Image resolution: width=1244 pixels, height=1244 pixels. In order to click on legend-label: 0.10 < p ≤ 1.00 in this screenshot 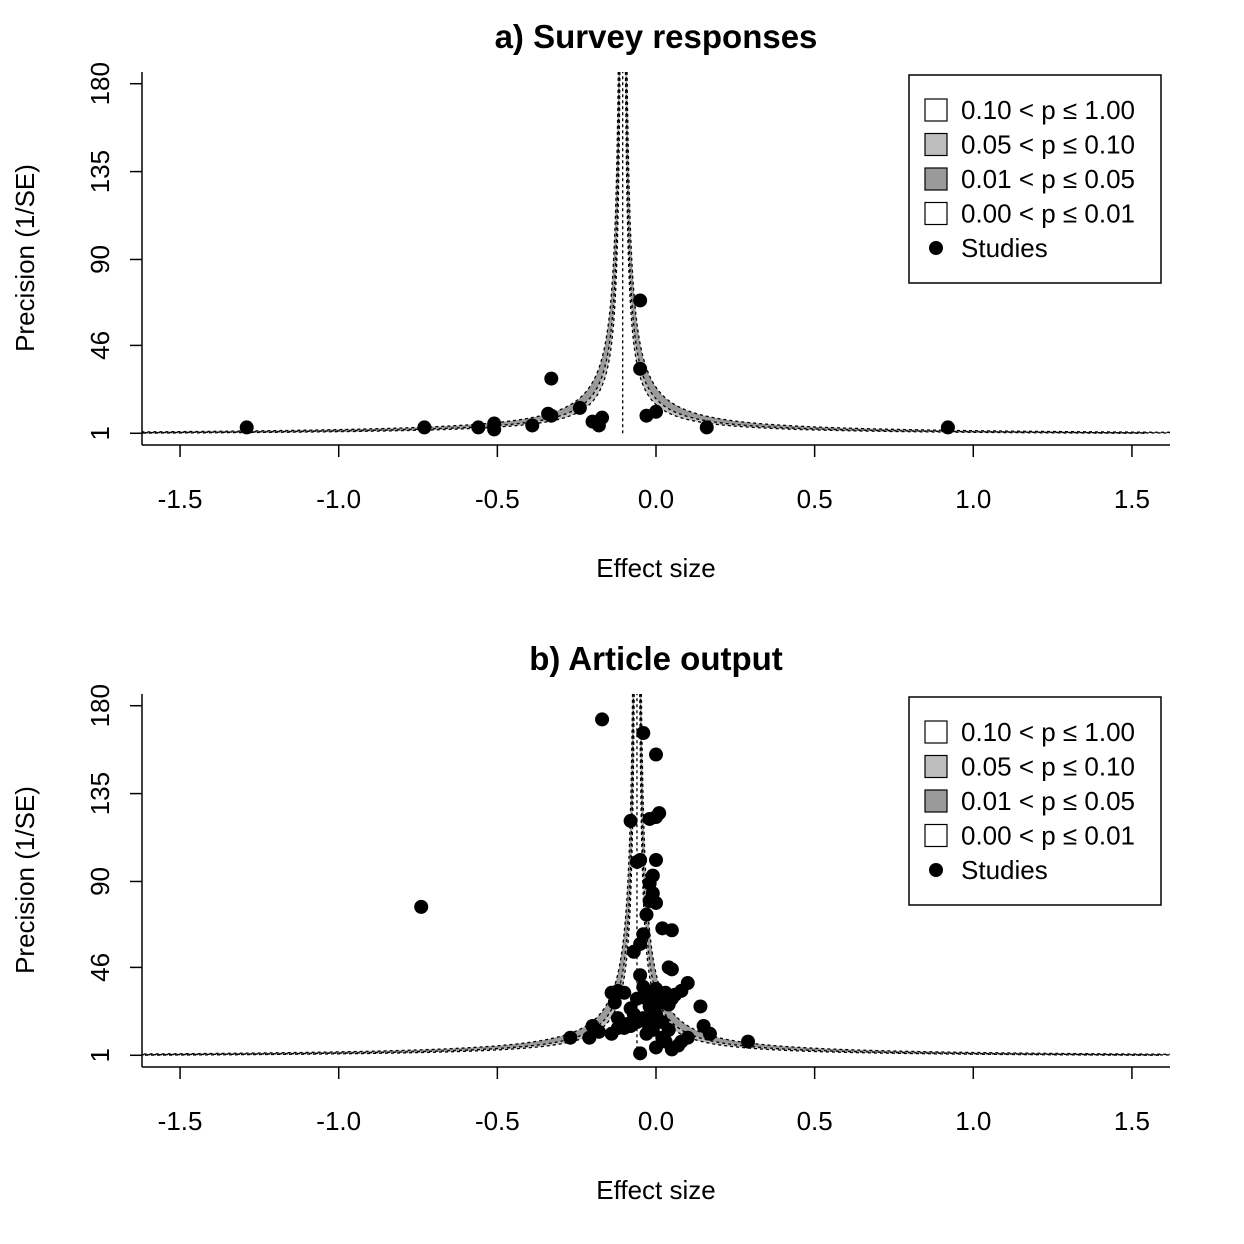, I will do `click(1048, 732)`.